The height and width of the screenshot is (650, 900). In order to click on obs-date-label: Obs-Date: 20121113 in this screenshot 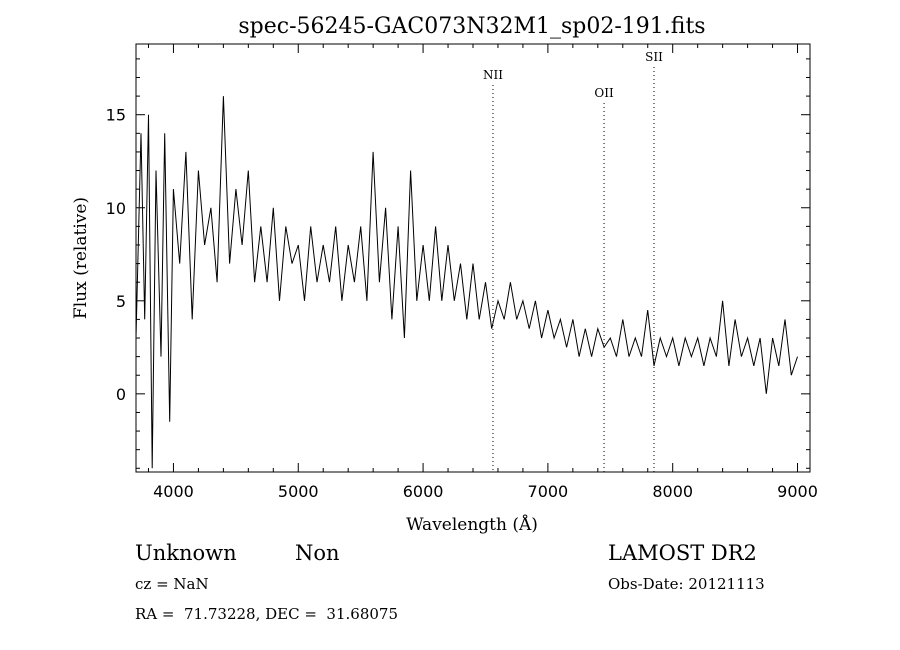, I will do `click(686, 584)`.